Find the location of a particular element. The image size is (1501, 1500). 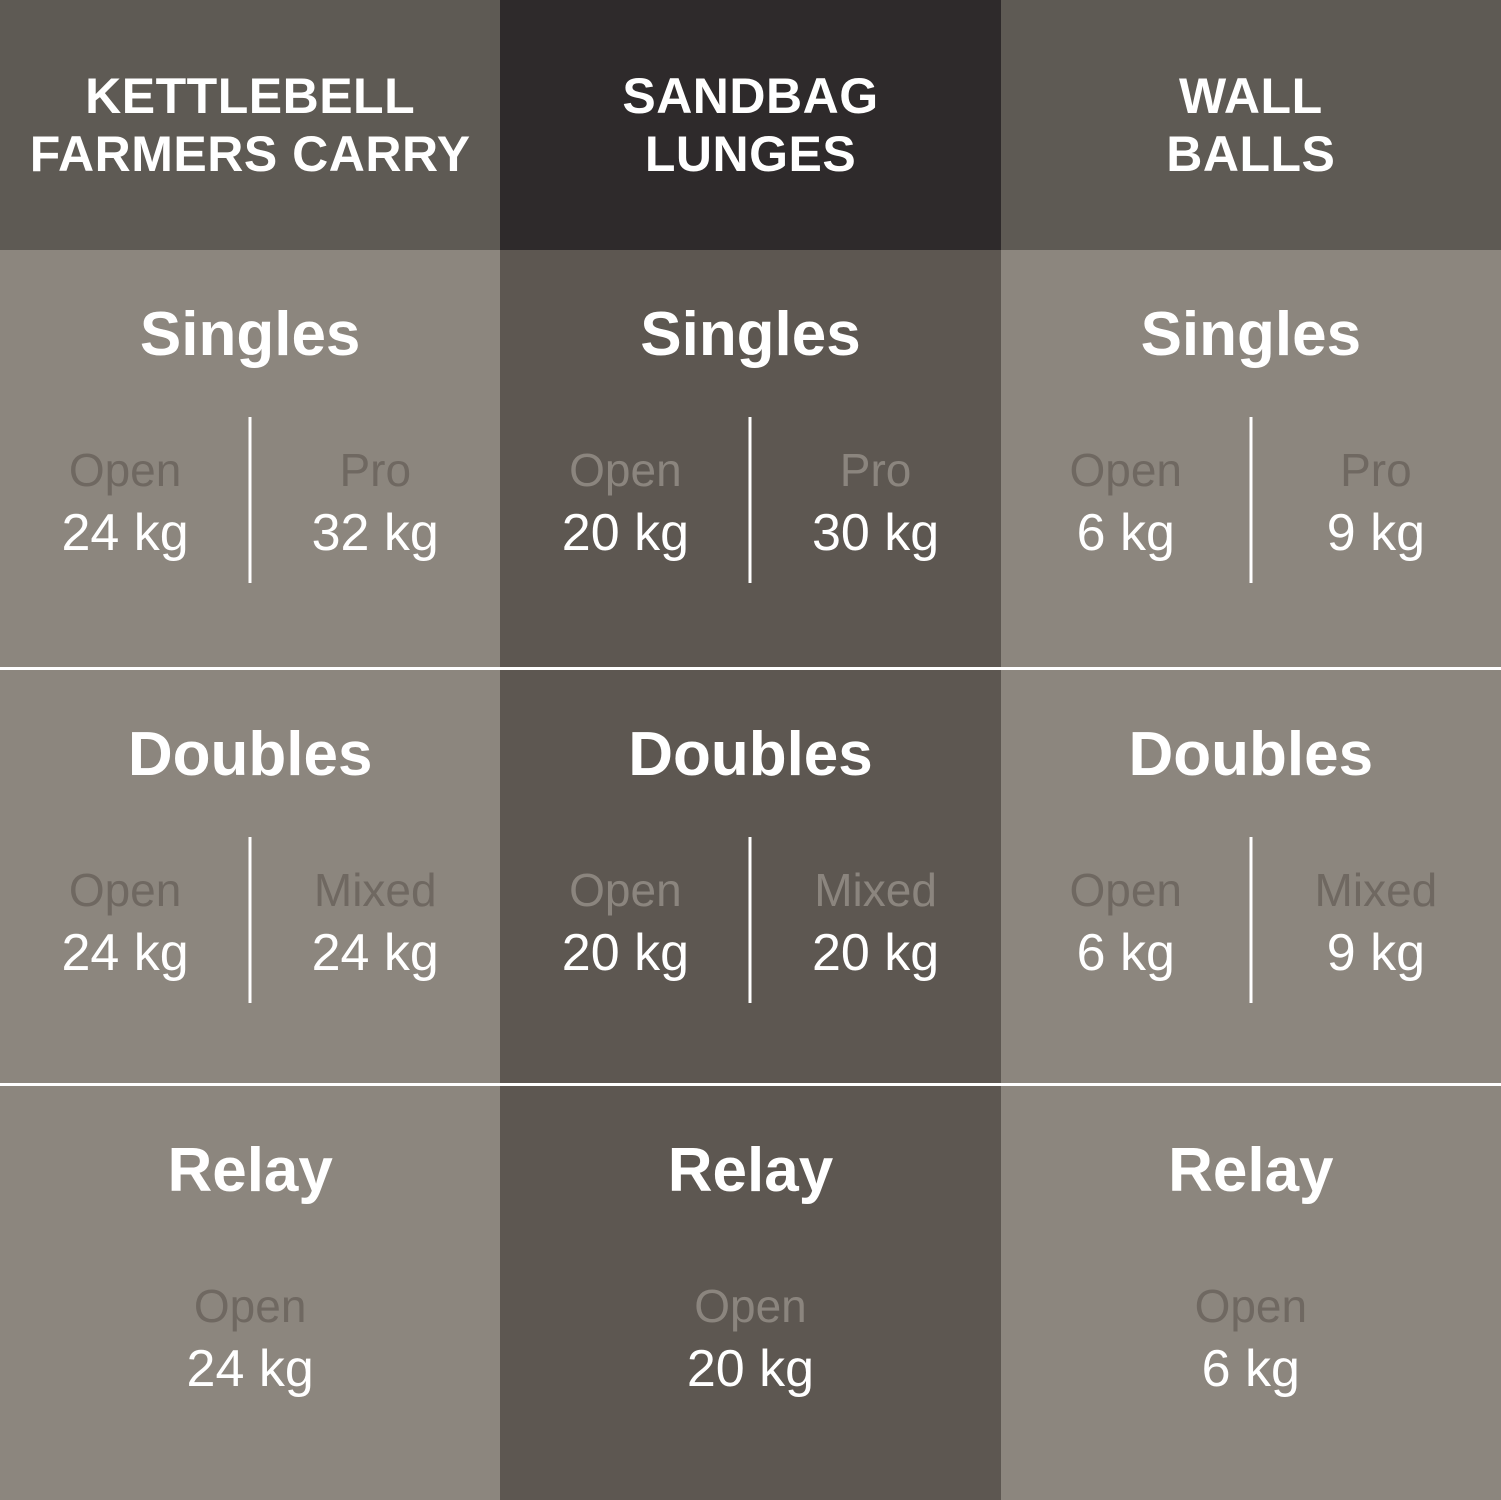

column-header-sandbag-lunges: SANDBAG LUNGES is located at coordinates (750, 125).